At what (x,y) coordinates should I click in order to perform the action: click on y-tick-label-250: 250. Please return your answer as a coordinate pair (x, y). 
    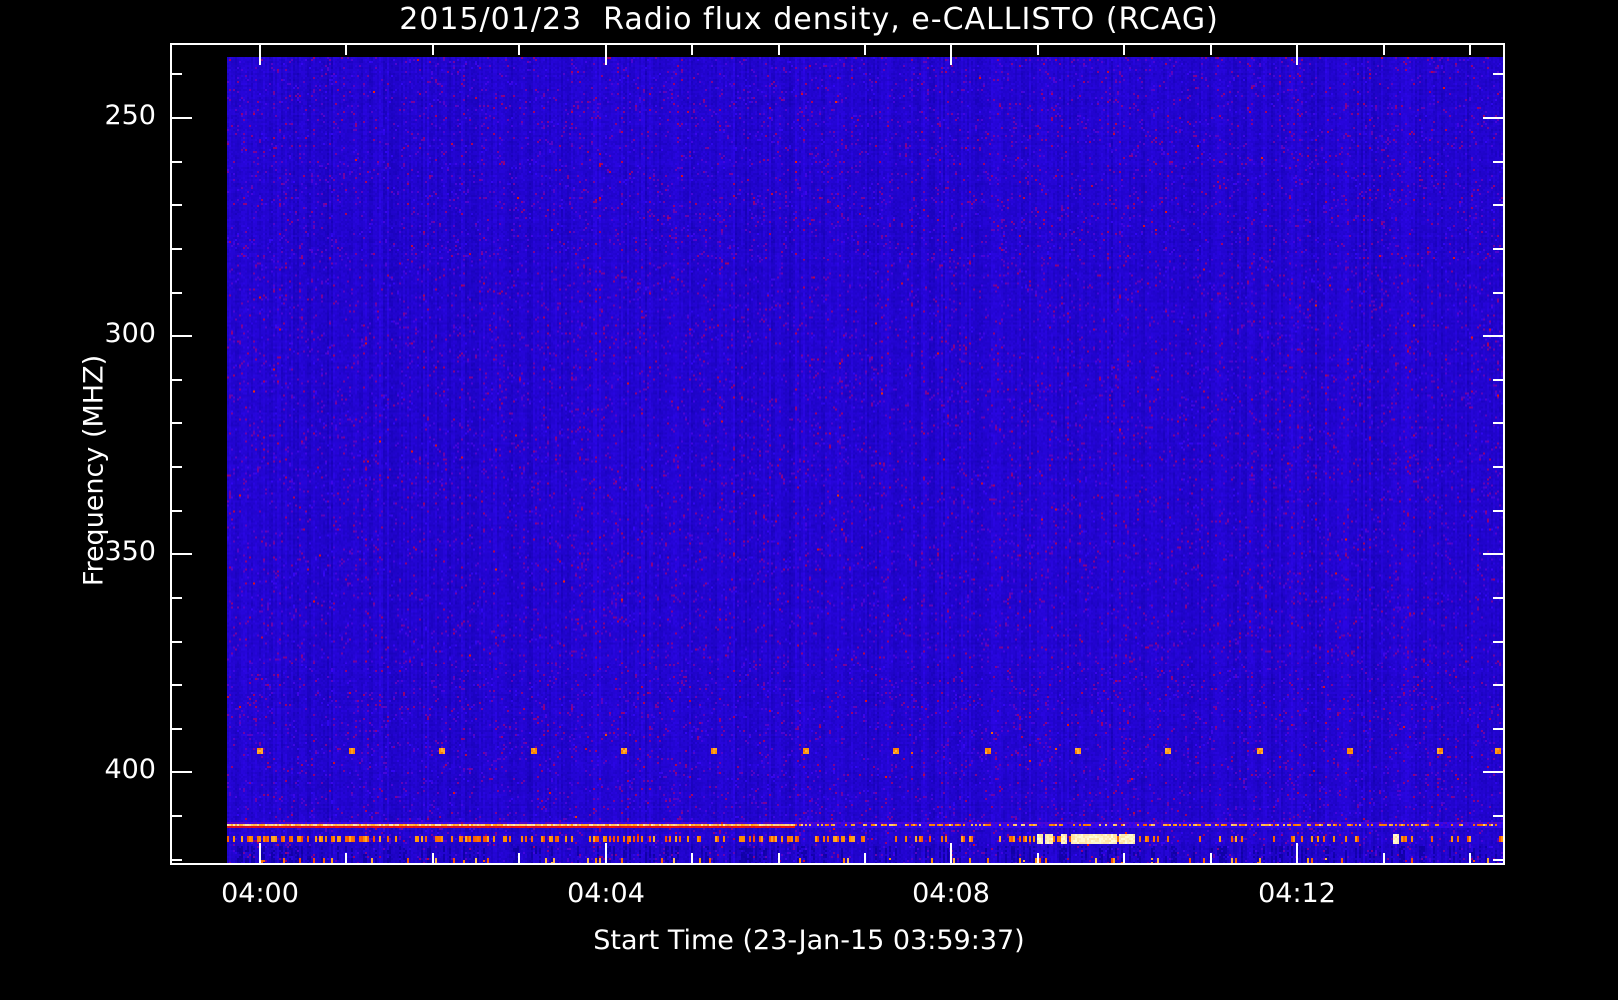
    Looking at the image, I should click on (130, 115).